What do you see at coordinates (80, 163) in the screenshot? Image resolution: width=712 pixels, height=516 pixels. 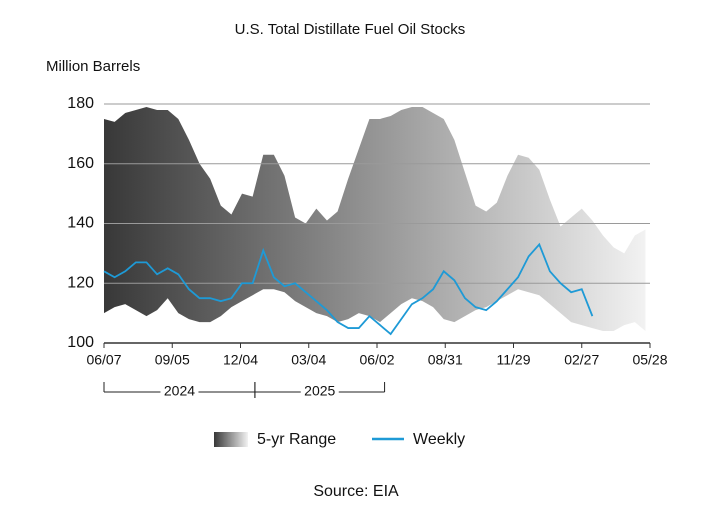 I see `y-tick-label: 160` at bounding box center [80, 163].